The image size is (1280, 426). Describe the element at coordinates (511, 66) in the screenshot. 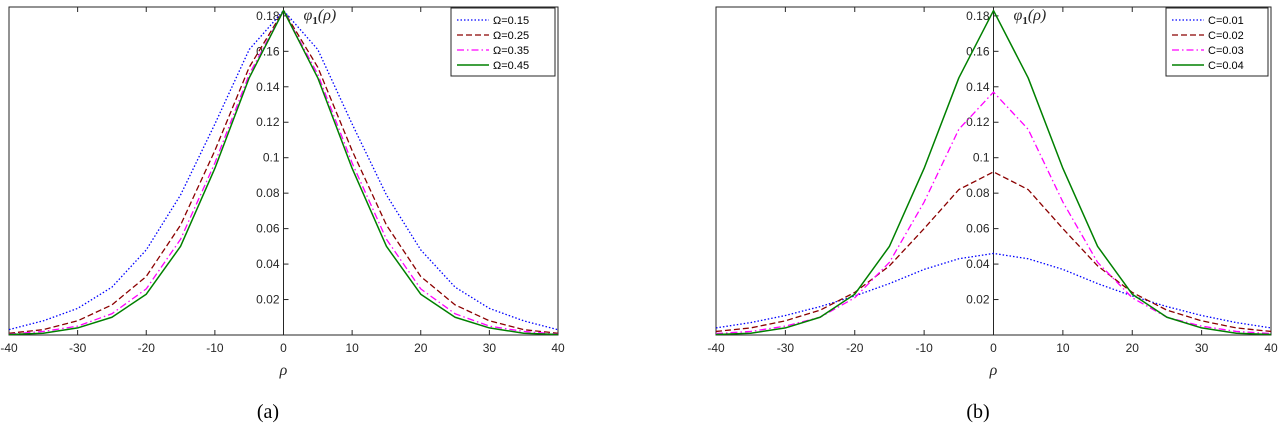

I see `legend-entry-4: Ω=0.45` at that location.